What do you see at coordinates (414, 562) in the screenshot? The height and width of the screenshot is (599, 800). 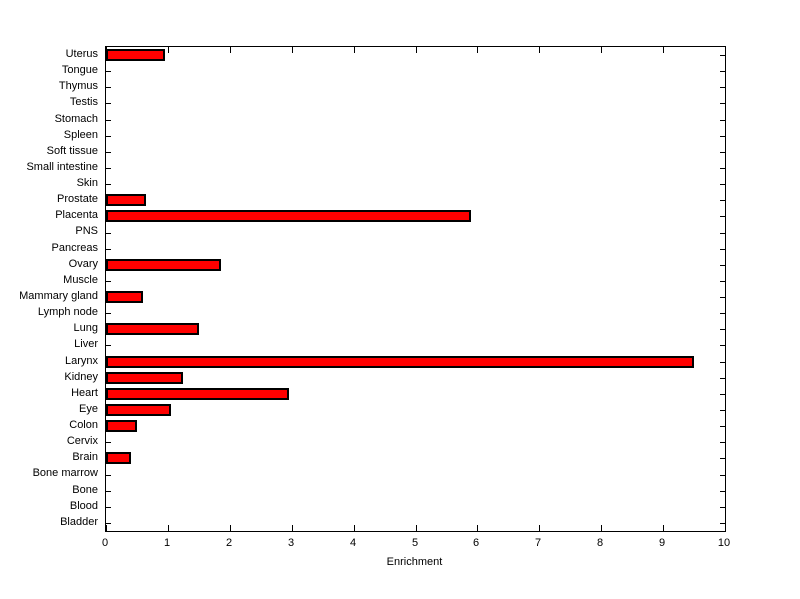 I see `x-axis-title: Enrichment` at bounding box center [414, 562].